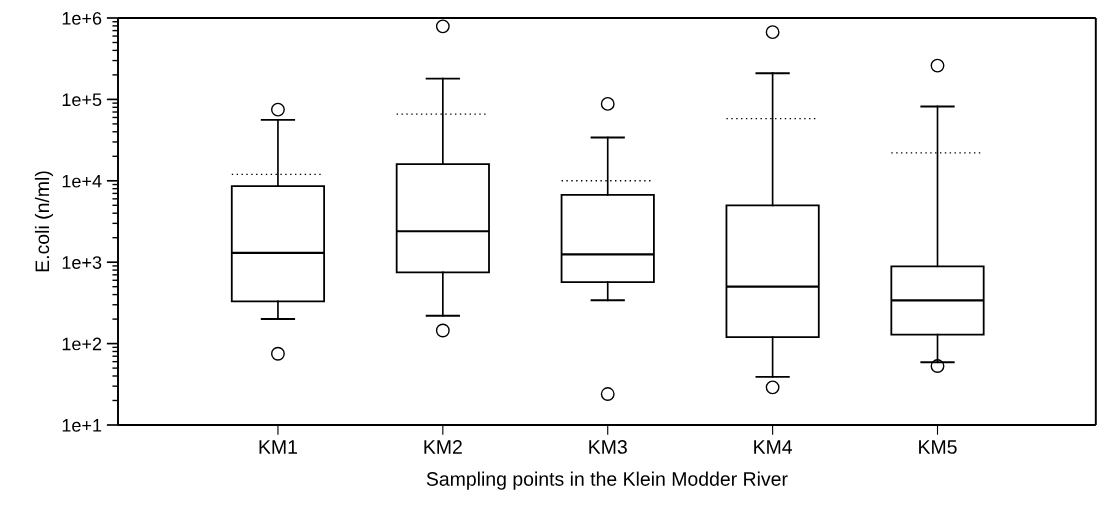 The height and width of the screenshot is (513, 1098). Describe the element at coordinates (82, 100) in the screenshot. I see `y-tick-label: 1e+5` at that location.